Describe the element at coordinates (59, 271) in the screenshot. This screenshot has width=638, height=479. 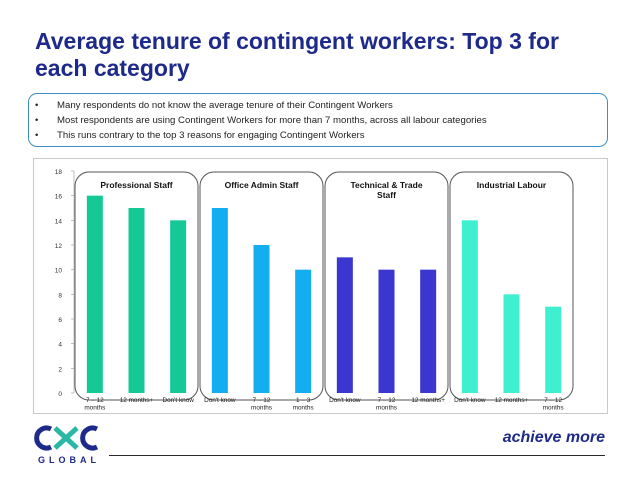
I see `y-tick-label: 10` at that location.